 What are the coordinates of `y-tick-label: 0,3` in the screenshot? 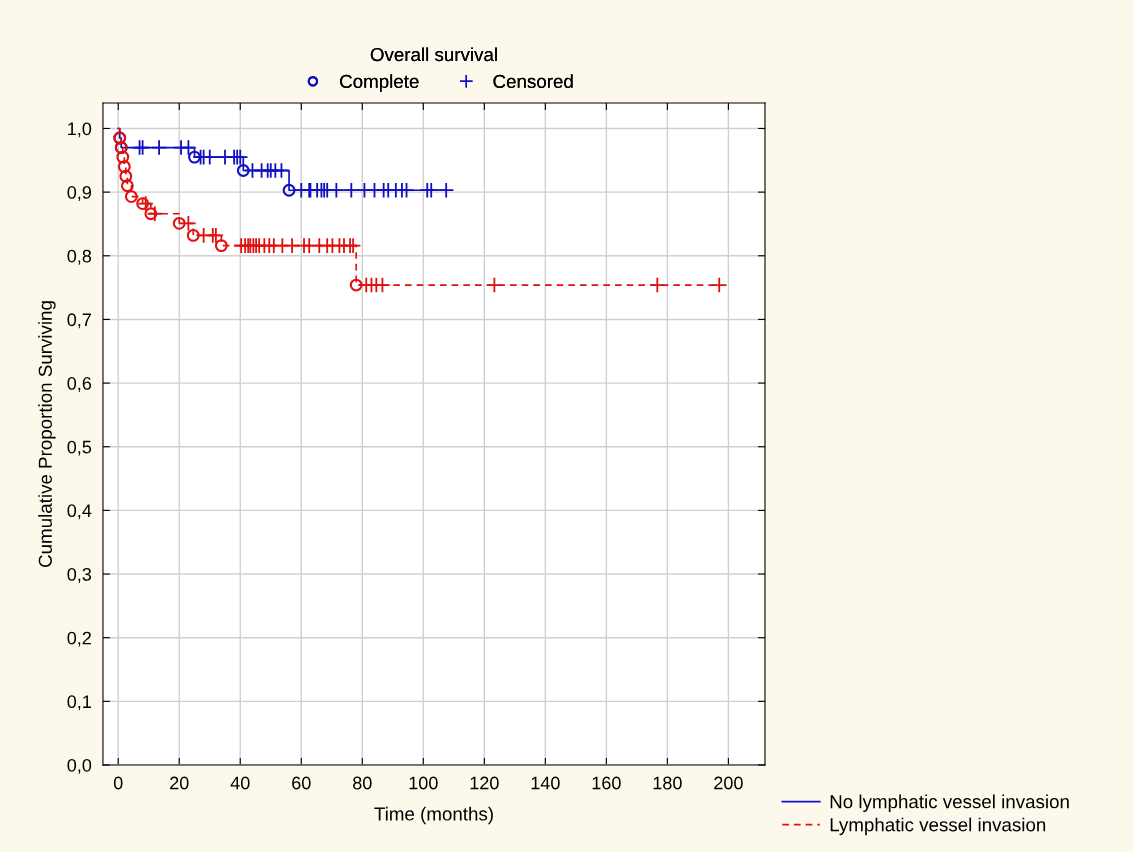 It's located at (79, 575).